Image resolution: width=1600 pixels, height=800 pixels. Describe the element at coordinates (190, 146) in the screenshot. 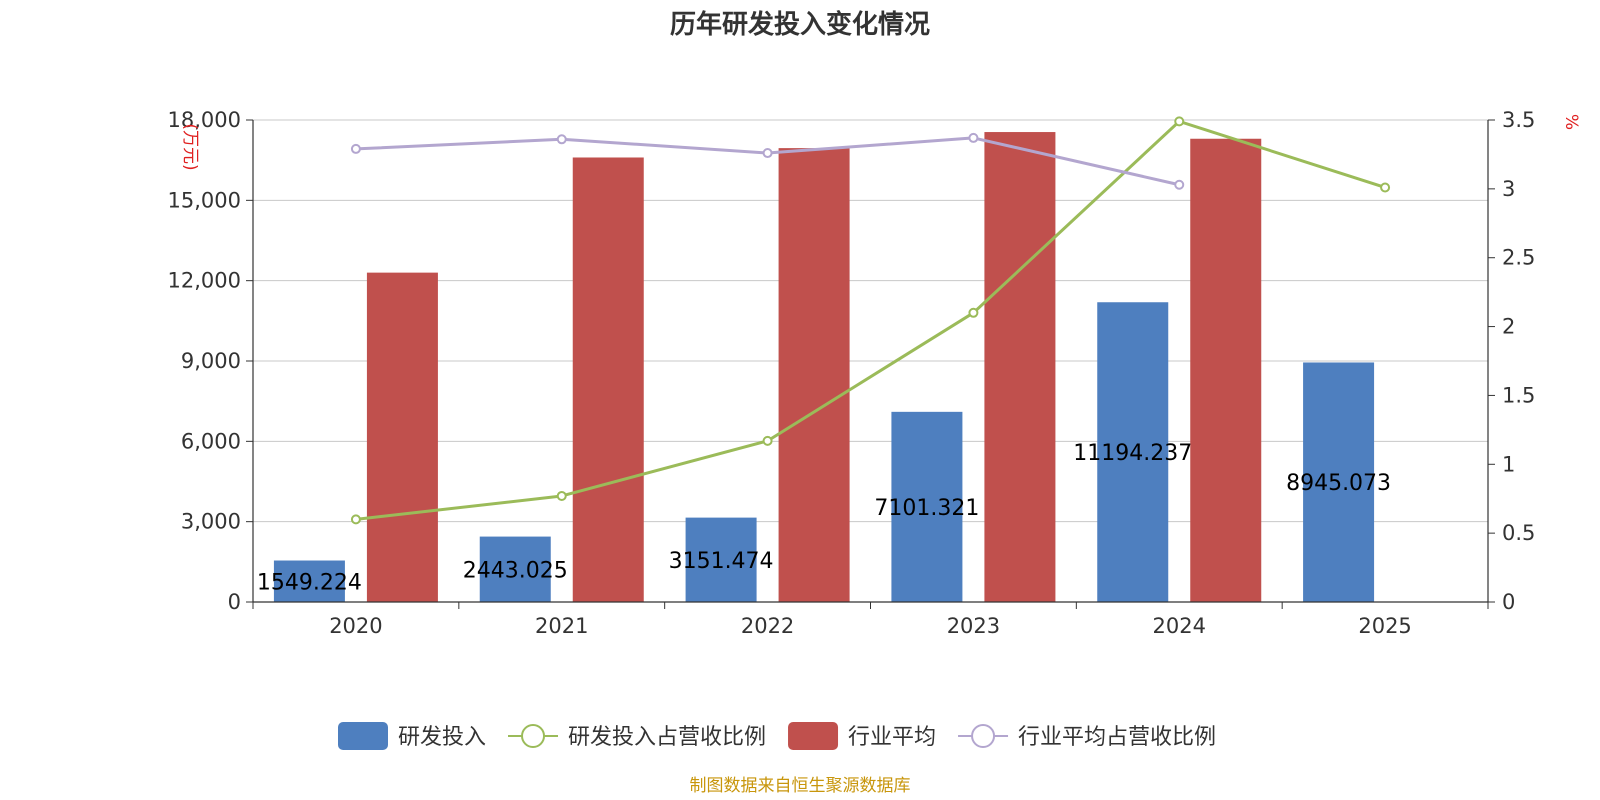

I see `left-axis-unit: (万元)` at that location.